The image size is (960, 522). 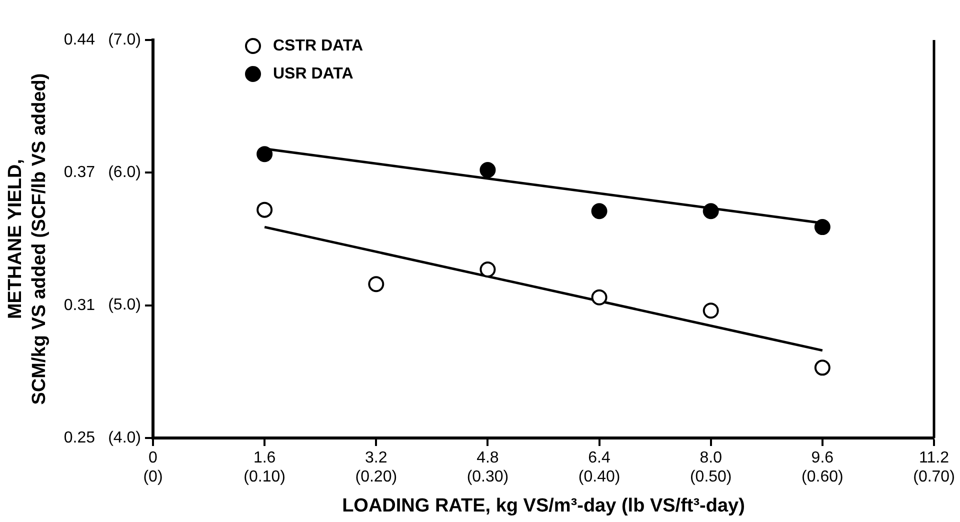 What do you see at coordinates (822, 457) in the screenshot?
I see `x-tick-label: 9.6` at bounding box center [822, 457].